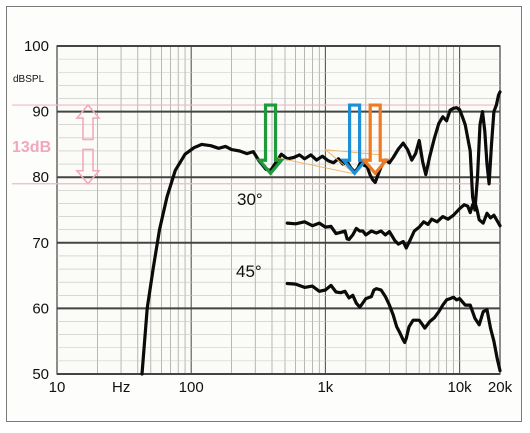 This screenshot has width=530, height=433. Describe the element at coordinates (121, 387) in the screenshot. I see `x-axis-unit: Hz` at that location.